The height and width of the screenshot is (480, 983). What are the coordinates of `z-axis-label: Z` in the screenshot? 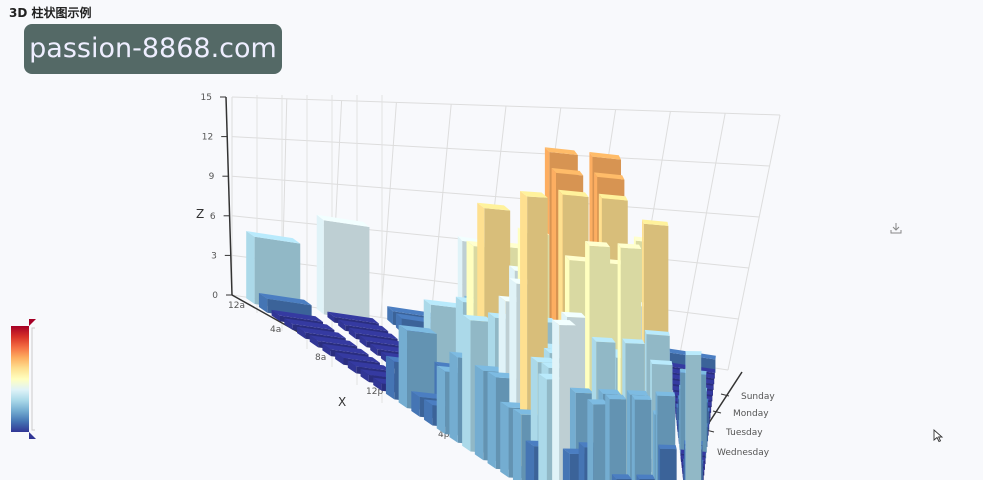 It's located at (200, 214).